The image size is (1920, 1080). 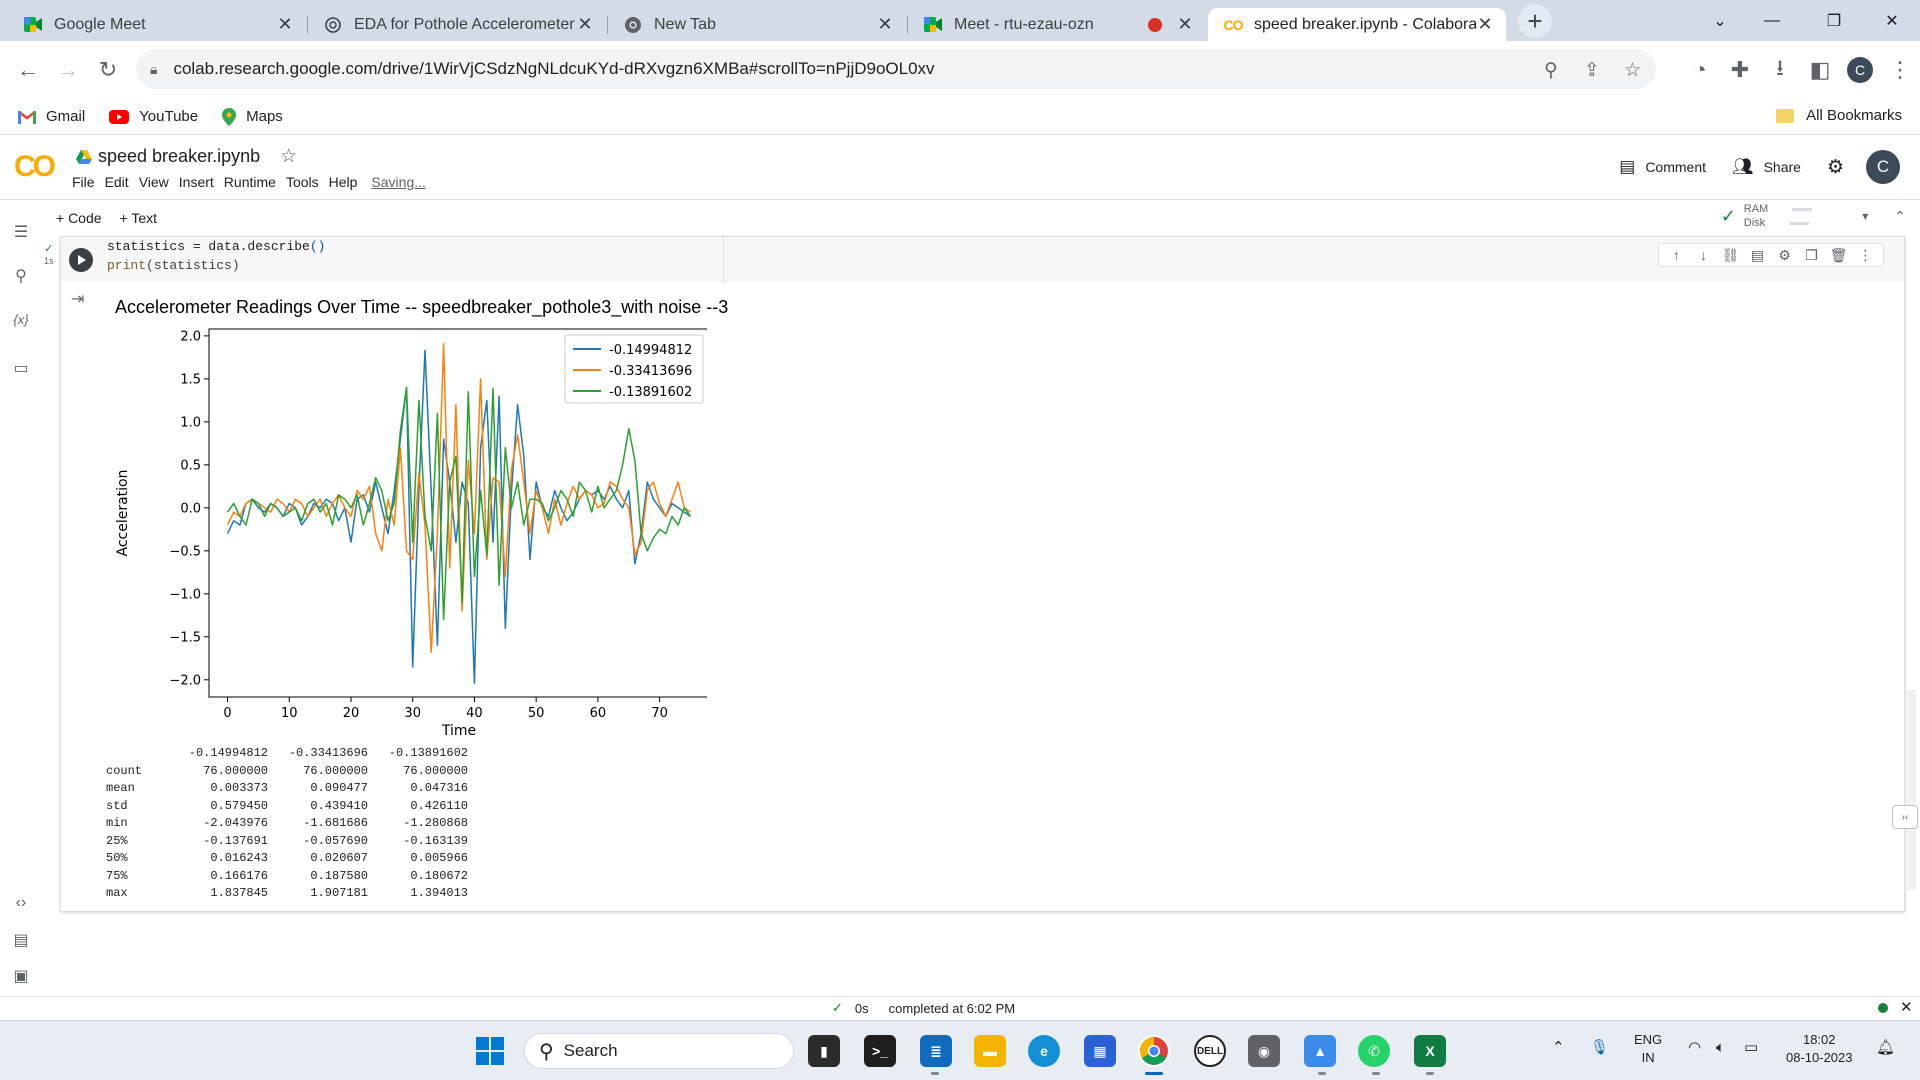 I want to click on delete-icon: 🗑︎, so click(x=1838, y=254).